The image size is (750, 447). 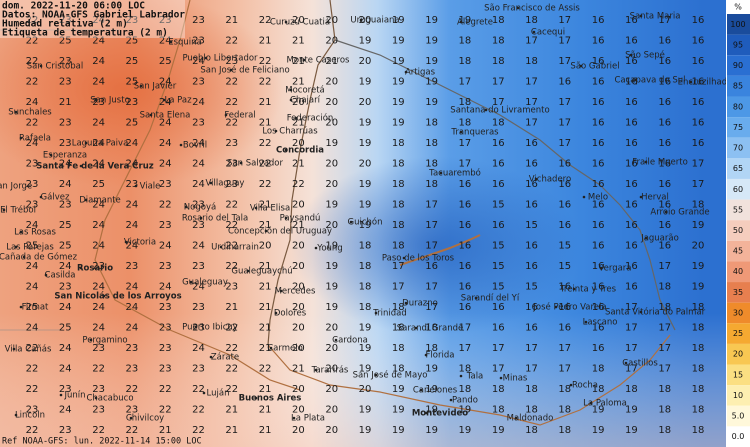 I want to click on place-label: Trinidad, so click(x=389, y=314).